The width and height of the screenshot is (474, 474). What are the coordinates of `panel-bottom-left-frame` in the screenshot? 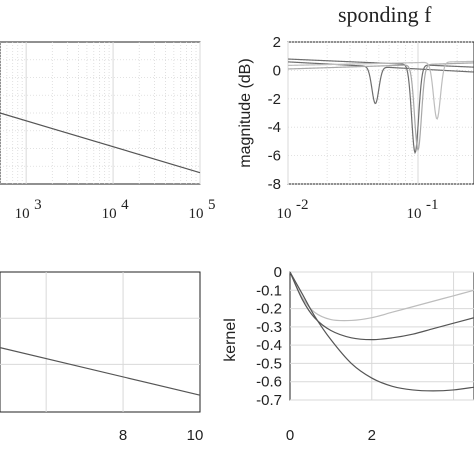 It's located at (100, 342).